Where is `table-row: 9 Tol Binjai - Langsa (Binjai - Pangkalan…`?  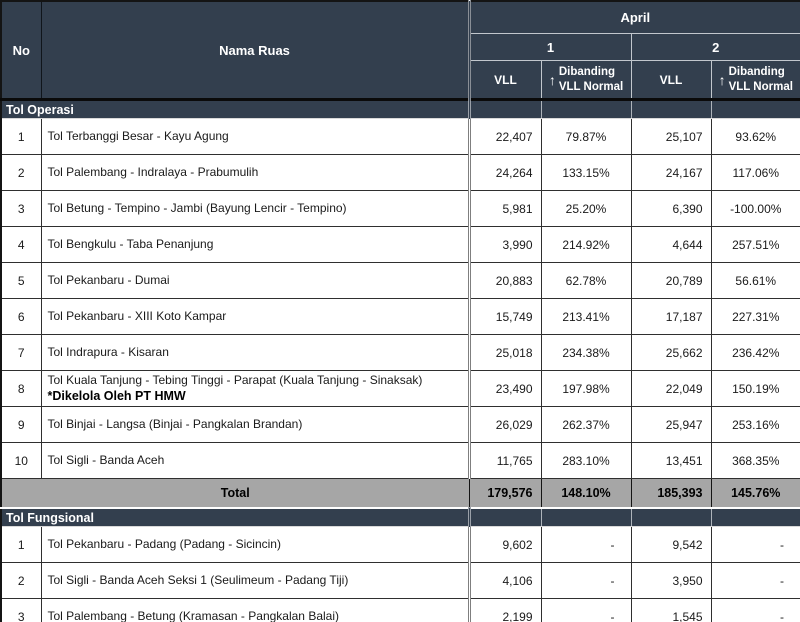
table-row: 9 Tol Binjai - Langsa (Binjai - Pangkalan… is located at coordinates (400, 425).